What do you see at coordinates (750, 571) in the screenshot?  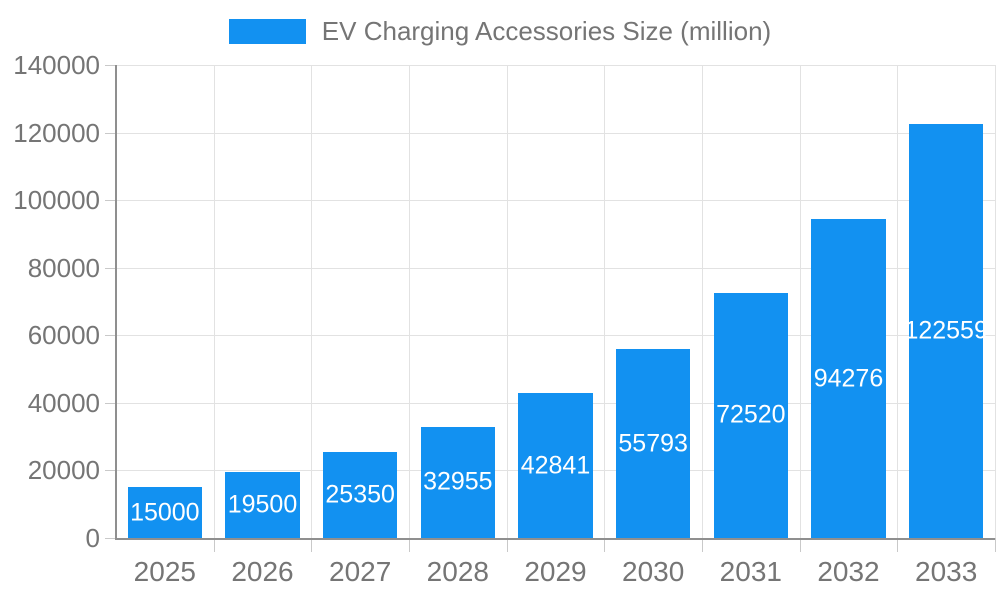 I see `x-axis-tick-label: 2031` at bounding box center [750, 571].